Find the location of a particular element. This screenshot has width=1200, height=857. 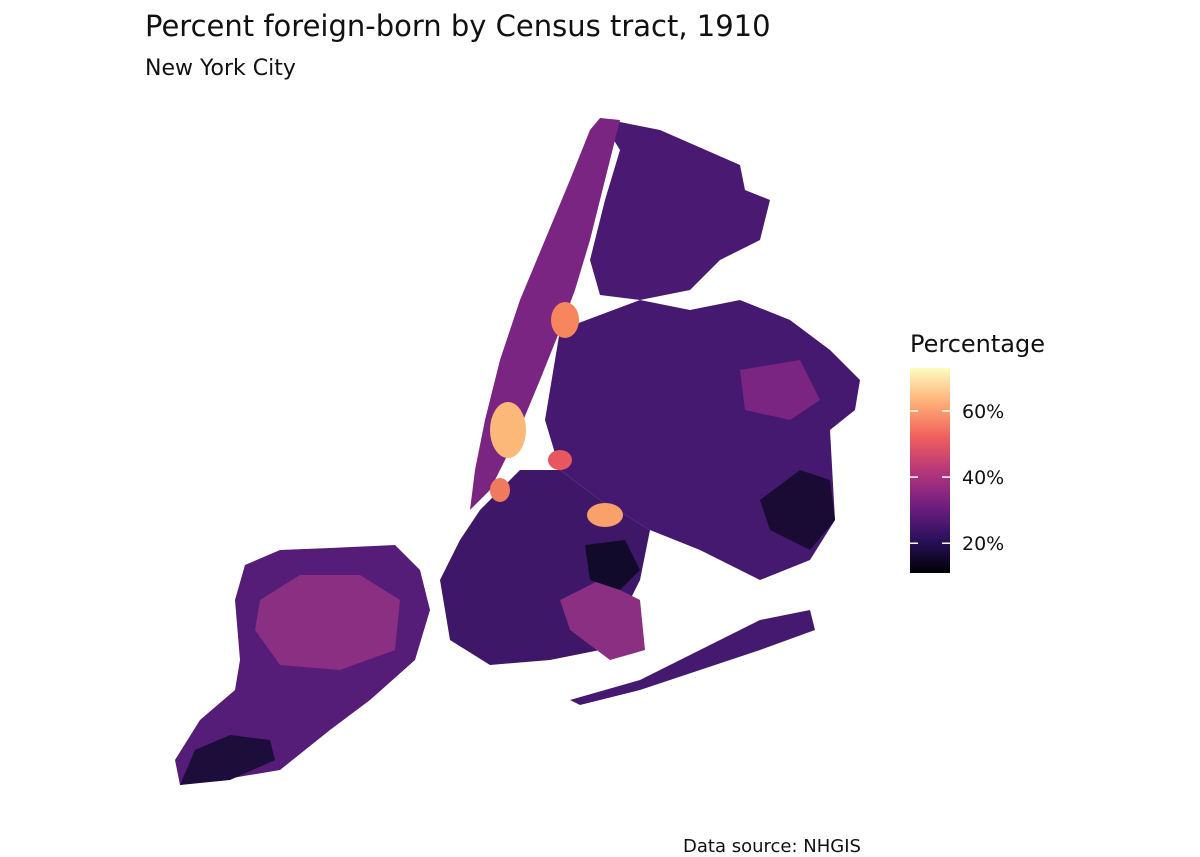

staten-island-south is located at coordinates (227, 760).